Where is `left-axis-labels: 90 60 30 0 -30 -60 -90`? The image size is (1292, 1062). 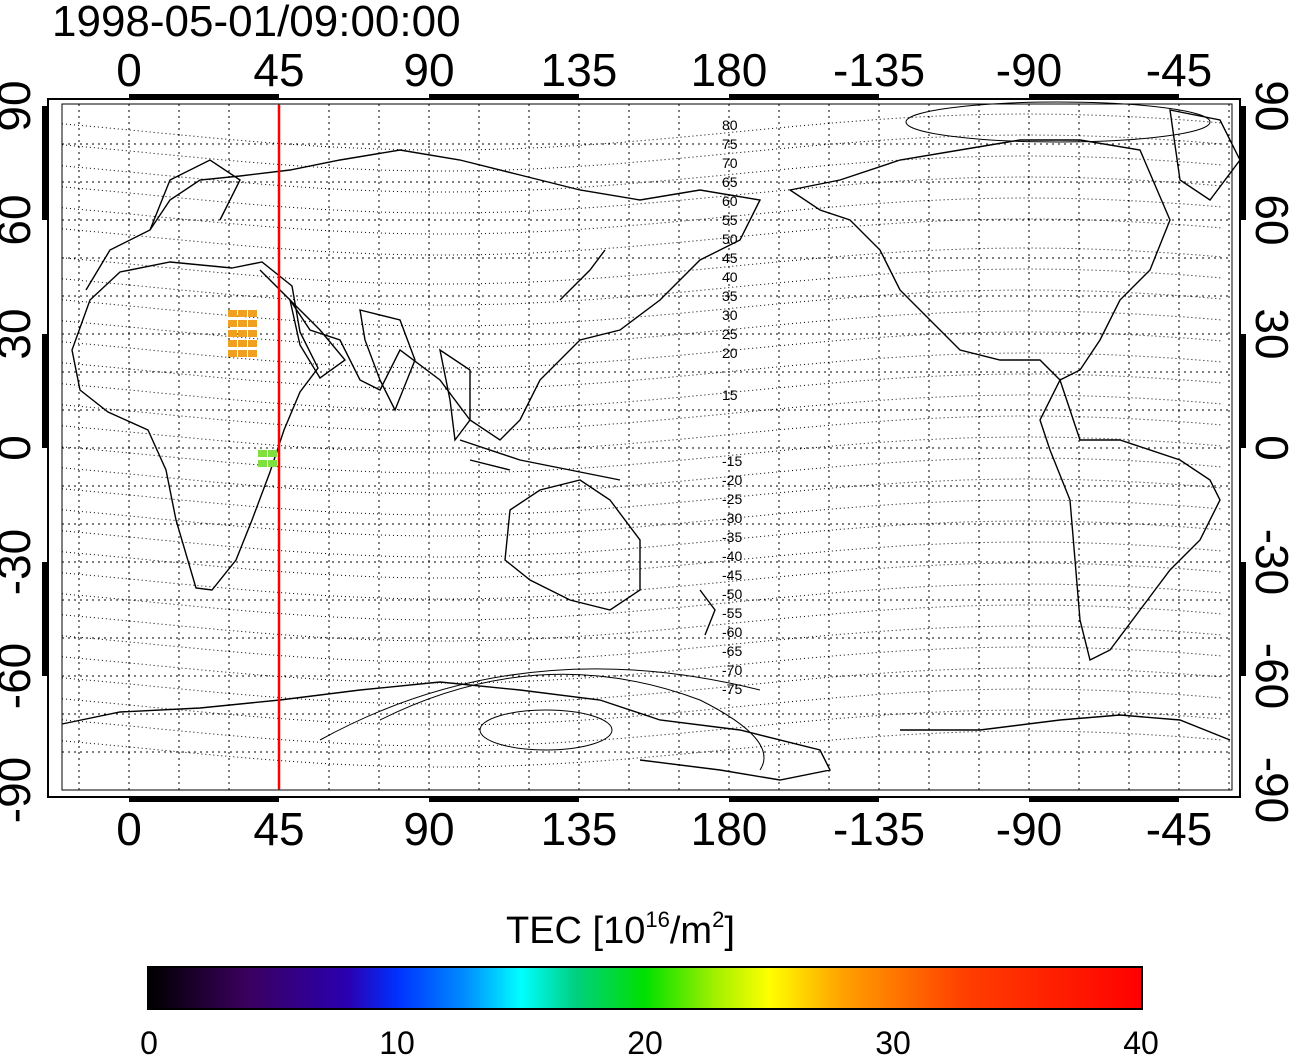 left-axis-labels: 90 60 30 0 -30 -60 -90 is located at coordinates (20, 451).